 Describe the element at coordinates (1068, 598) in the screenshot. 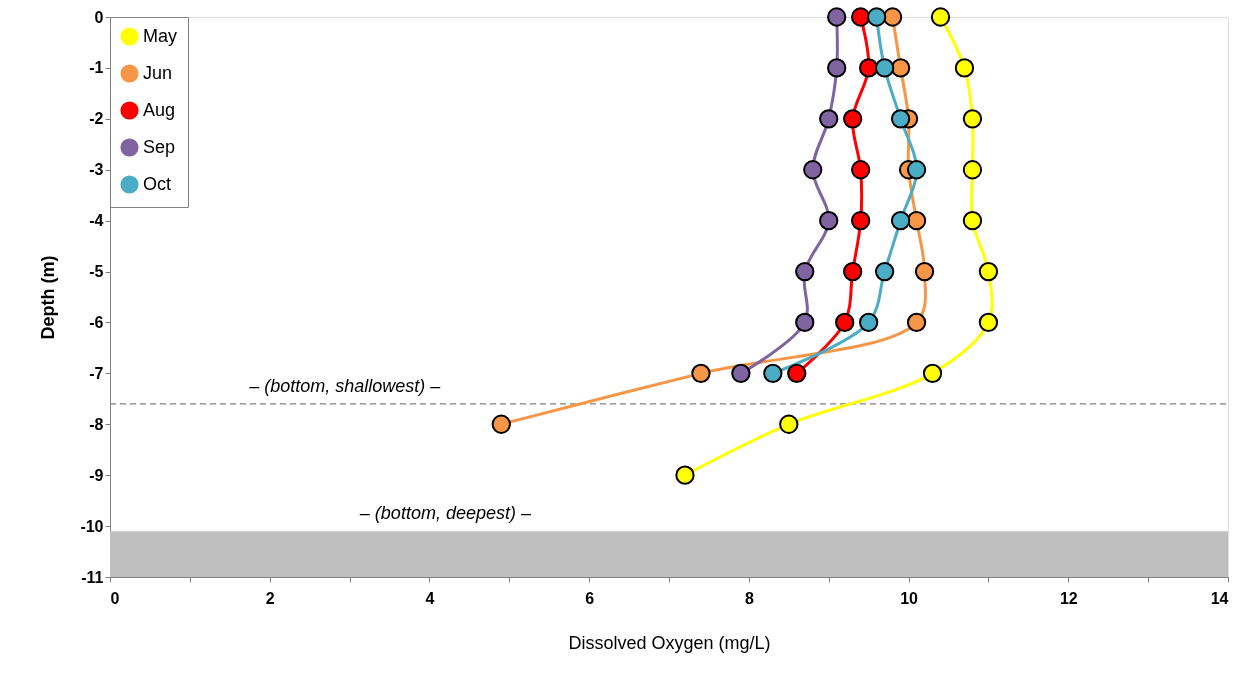

I see `x-tick-label: 12` at that location.